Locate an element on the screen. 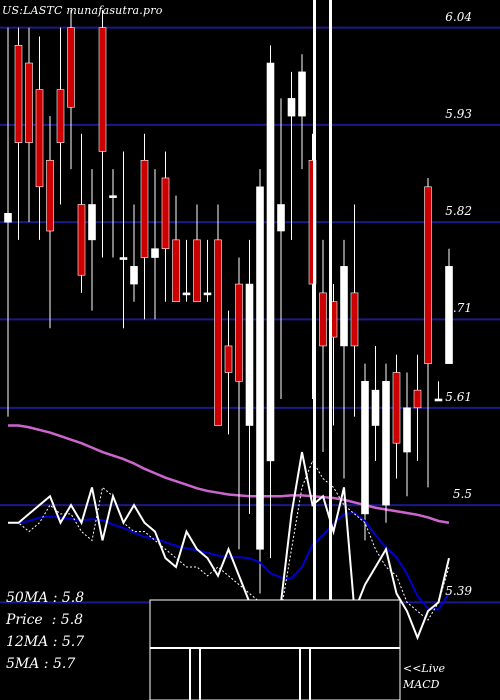 The height and width of the screenshot is (700, 500). y-tick-label: 5.61 is located at coordinates (458, 396).